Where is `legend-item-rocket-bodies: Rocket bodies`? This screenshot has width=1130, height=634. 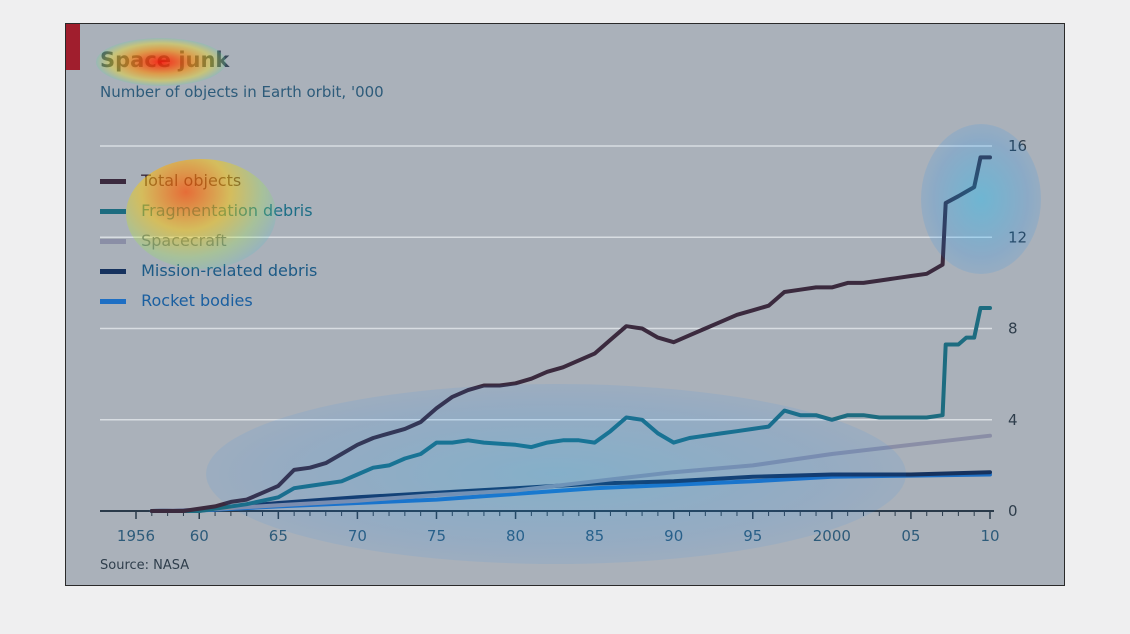
legend-item-rocket-bodies: Rocket bodies is located at coordinates (208, 301).